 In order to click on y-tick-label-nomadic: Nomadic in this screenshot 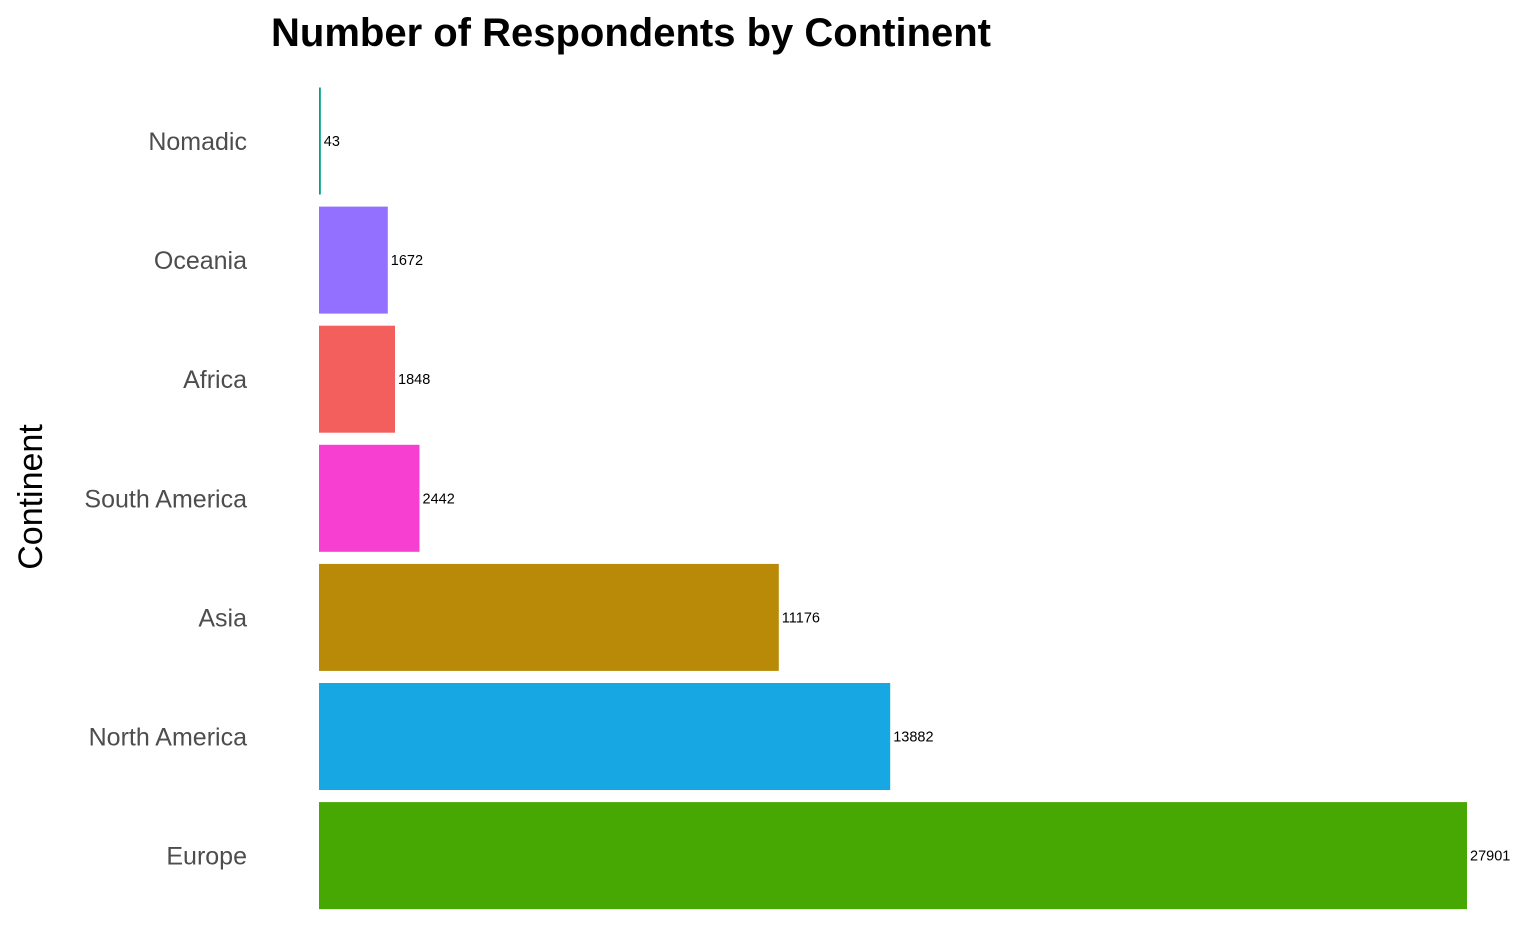, I will do `click(197, 142)`.